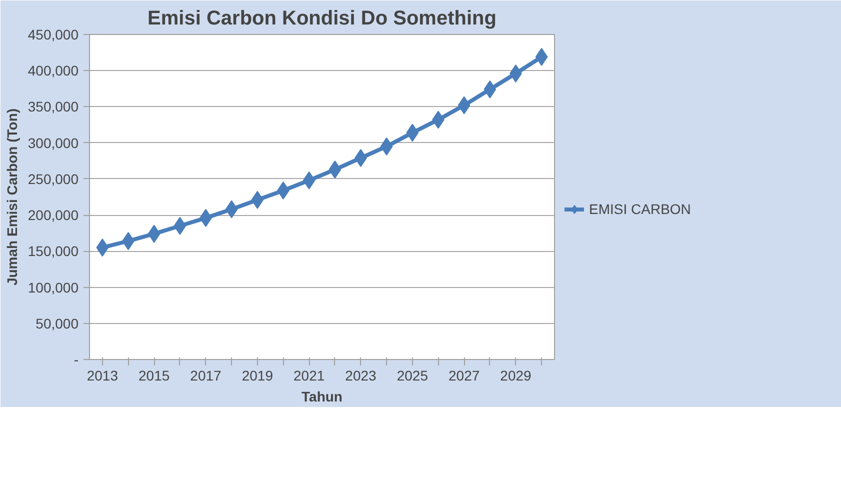  What do you see at coordinates (102, 376) in the screenshot?
I see `x-tick-label: 2013` at bounding box center [102, 376].